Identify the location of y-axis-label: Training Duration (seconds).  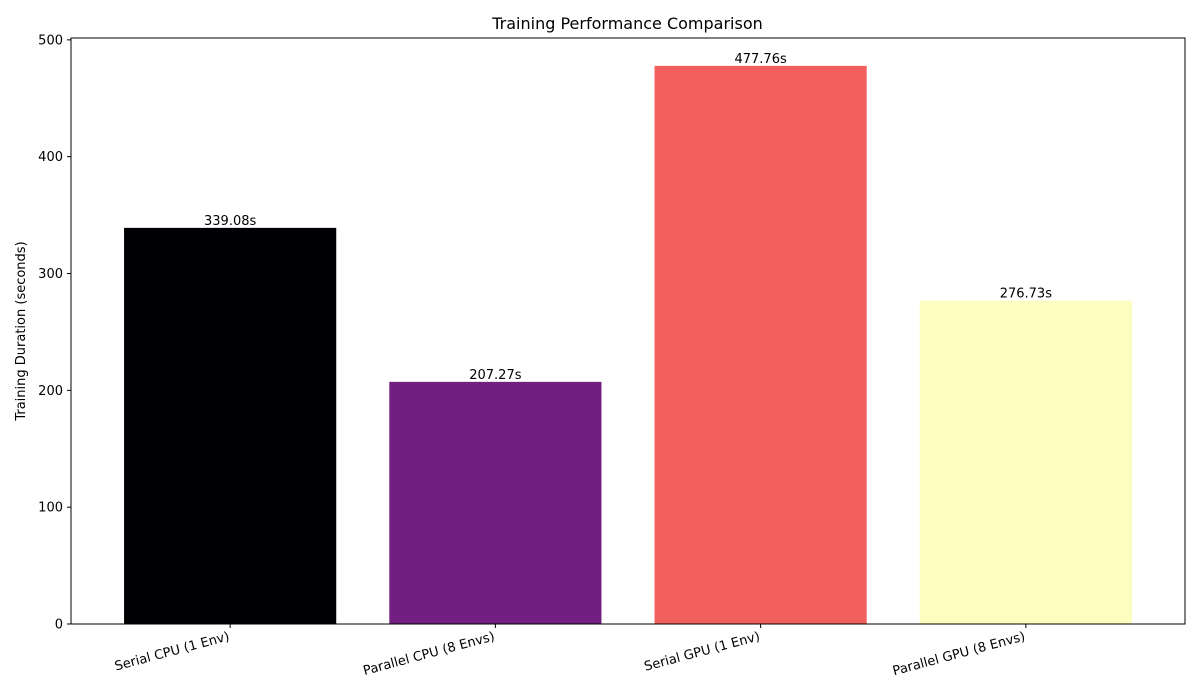
(21, 331).